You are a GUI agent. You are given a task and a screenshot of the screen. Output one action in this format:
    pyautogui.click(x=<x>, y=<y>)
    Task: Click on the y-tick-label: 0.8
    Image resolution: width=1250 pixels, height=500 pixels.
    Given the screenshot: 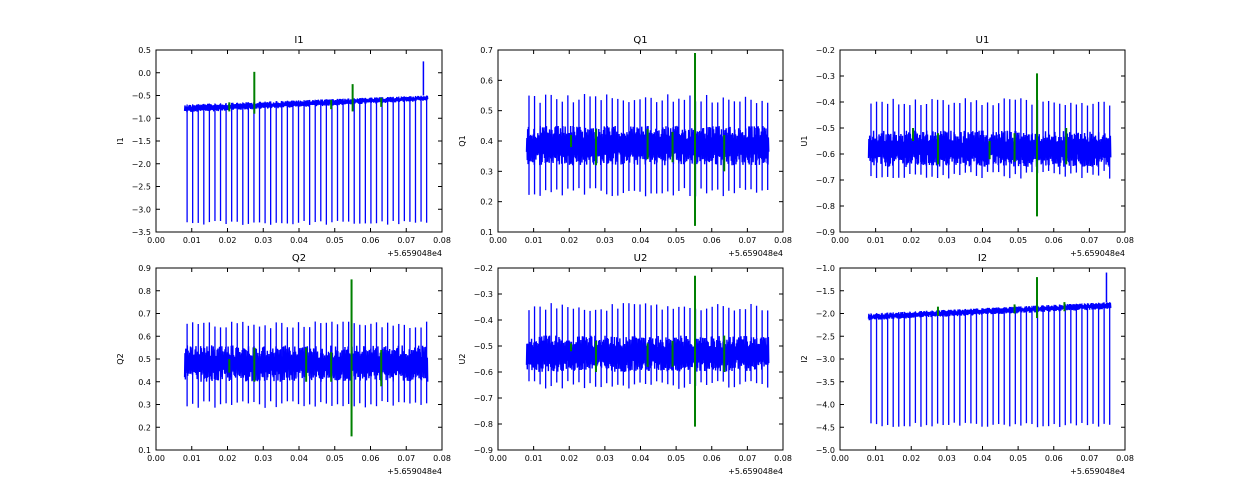 What is the action you would take?
    pyautogui.click(x=144, y=291)
    